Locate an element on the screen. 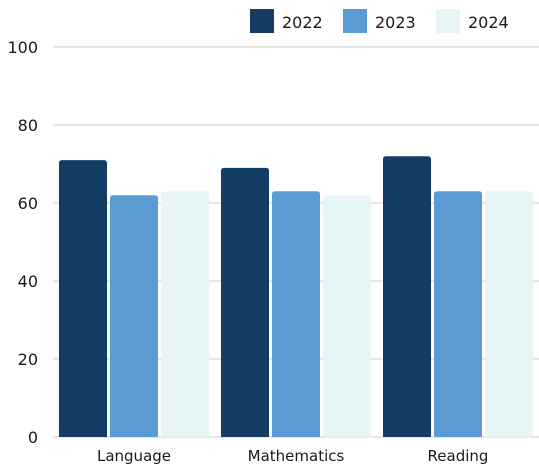 The image size is (539, 466). y-tick-label: 0 is located at coordinates (33, 437).